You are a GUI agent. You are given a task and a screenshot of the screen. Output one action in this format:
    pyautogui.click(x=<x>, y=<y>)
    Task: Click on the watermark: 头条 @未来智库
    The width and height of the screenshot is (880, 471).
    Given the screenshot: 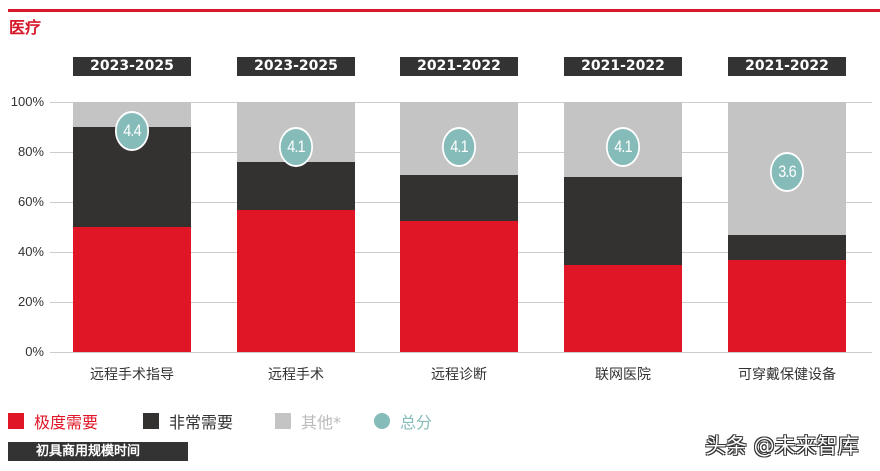 What is the action you would take?
    pyautogui.click(x=782, y=446)
    